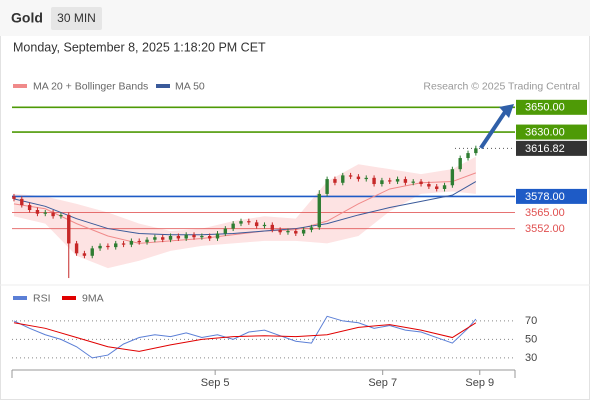 This screenshot has width=590, height=400. Describe the element at coordinates (501, 86) in the screenshot. I see `source: Research © 2025 Trading Central` at that location.